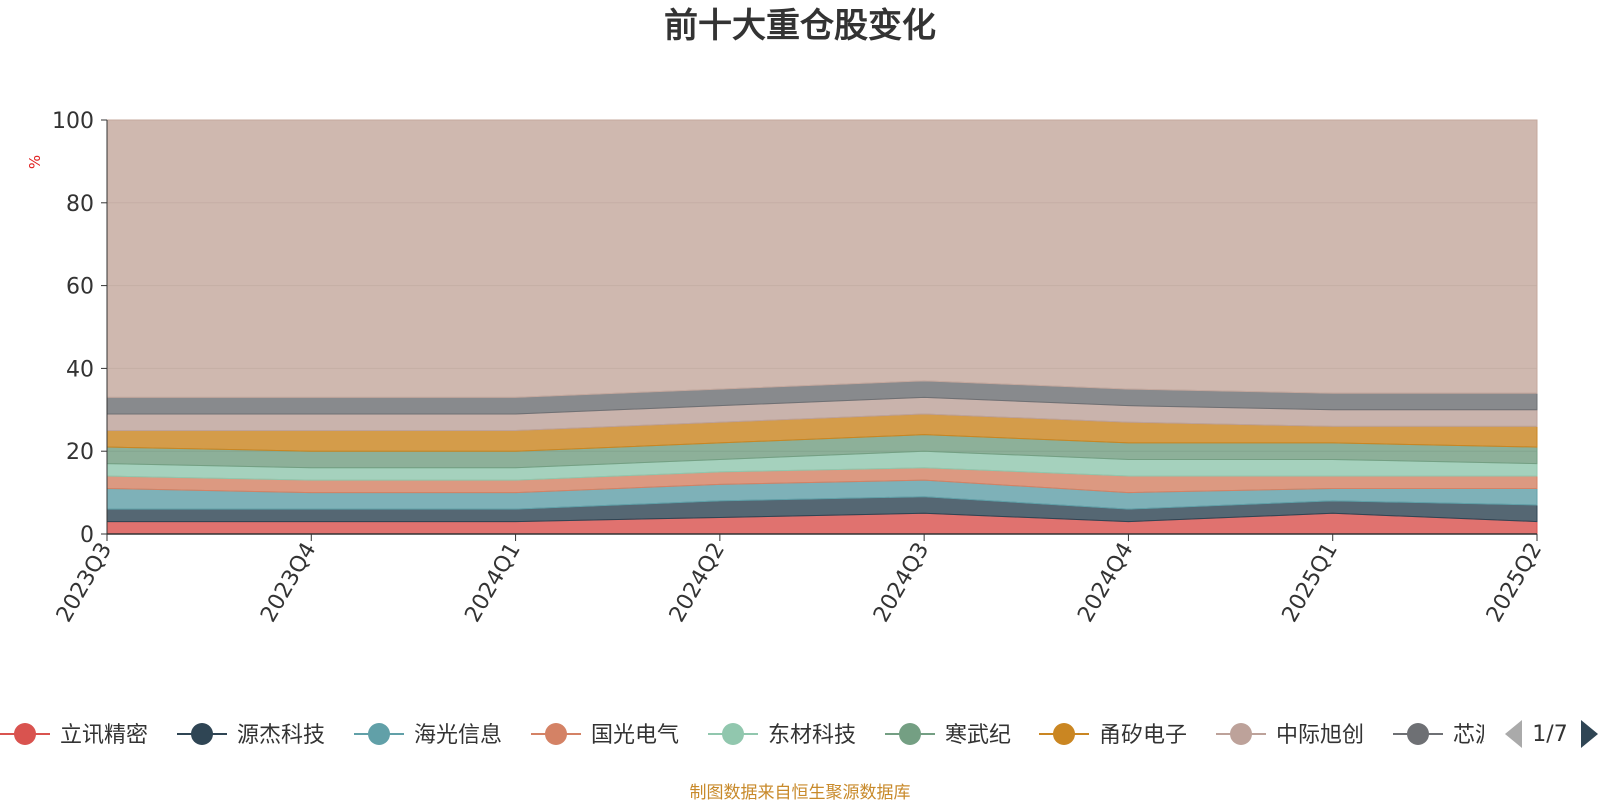 The width and height of the screenshot is (1600, 803). Describe the element at coordinates (458, 735) in the screenshot. I see `legend-label: 海光信息` at that location.